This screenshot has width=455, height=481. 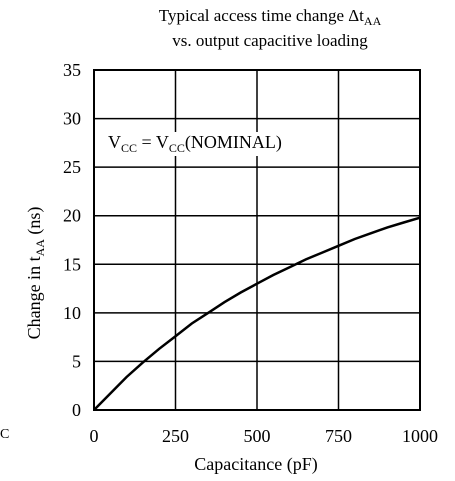 What do you see at coordinates (5, 434) in the screenshot?
I see `stray-text: C` at bounding box center [5, 434].